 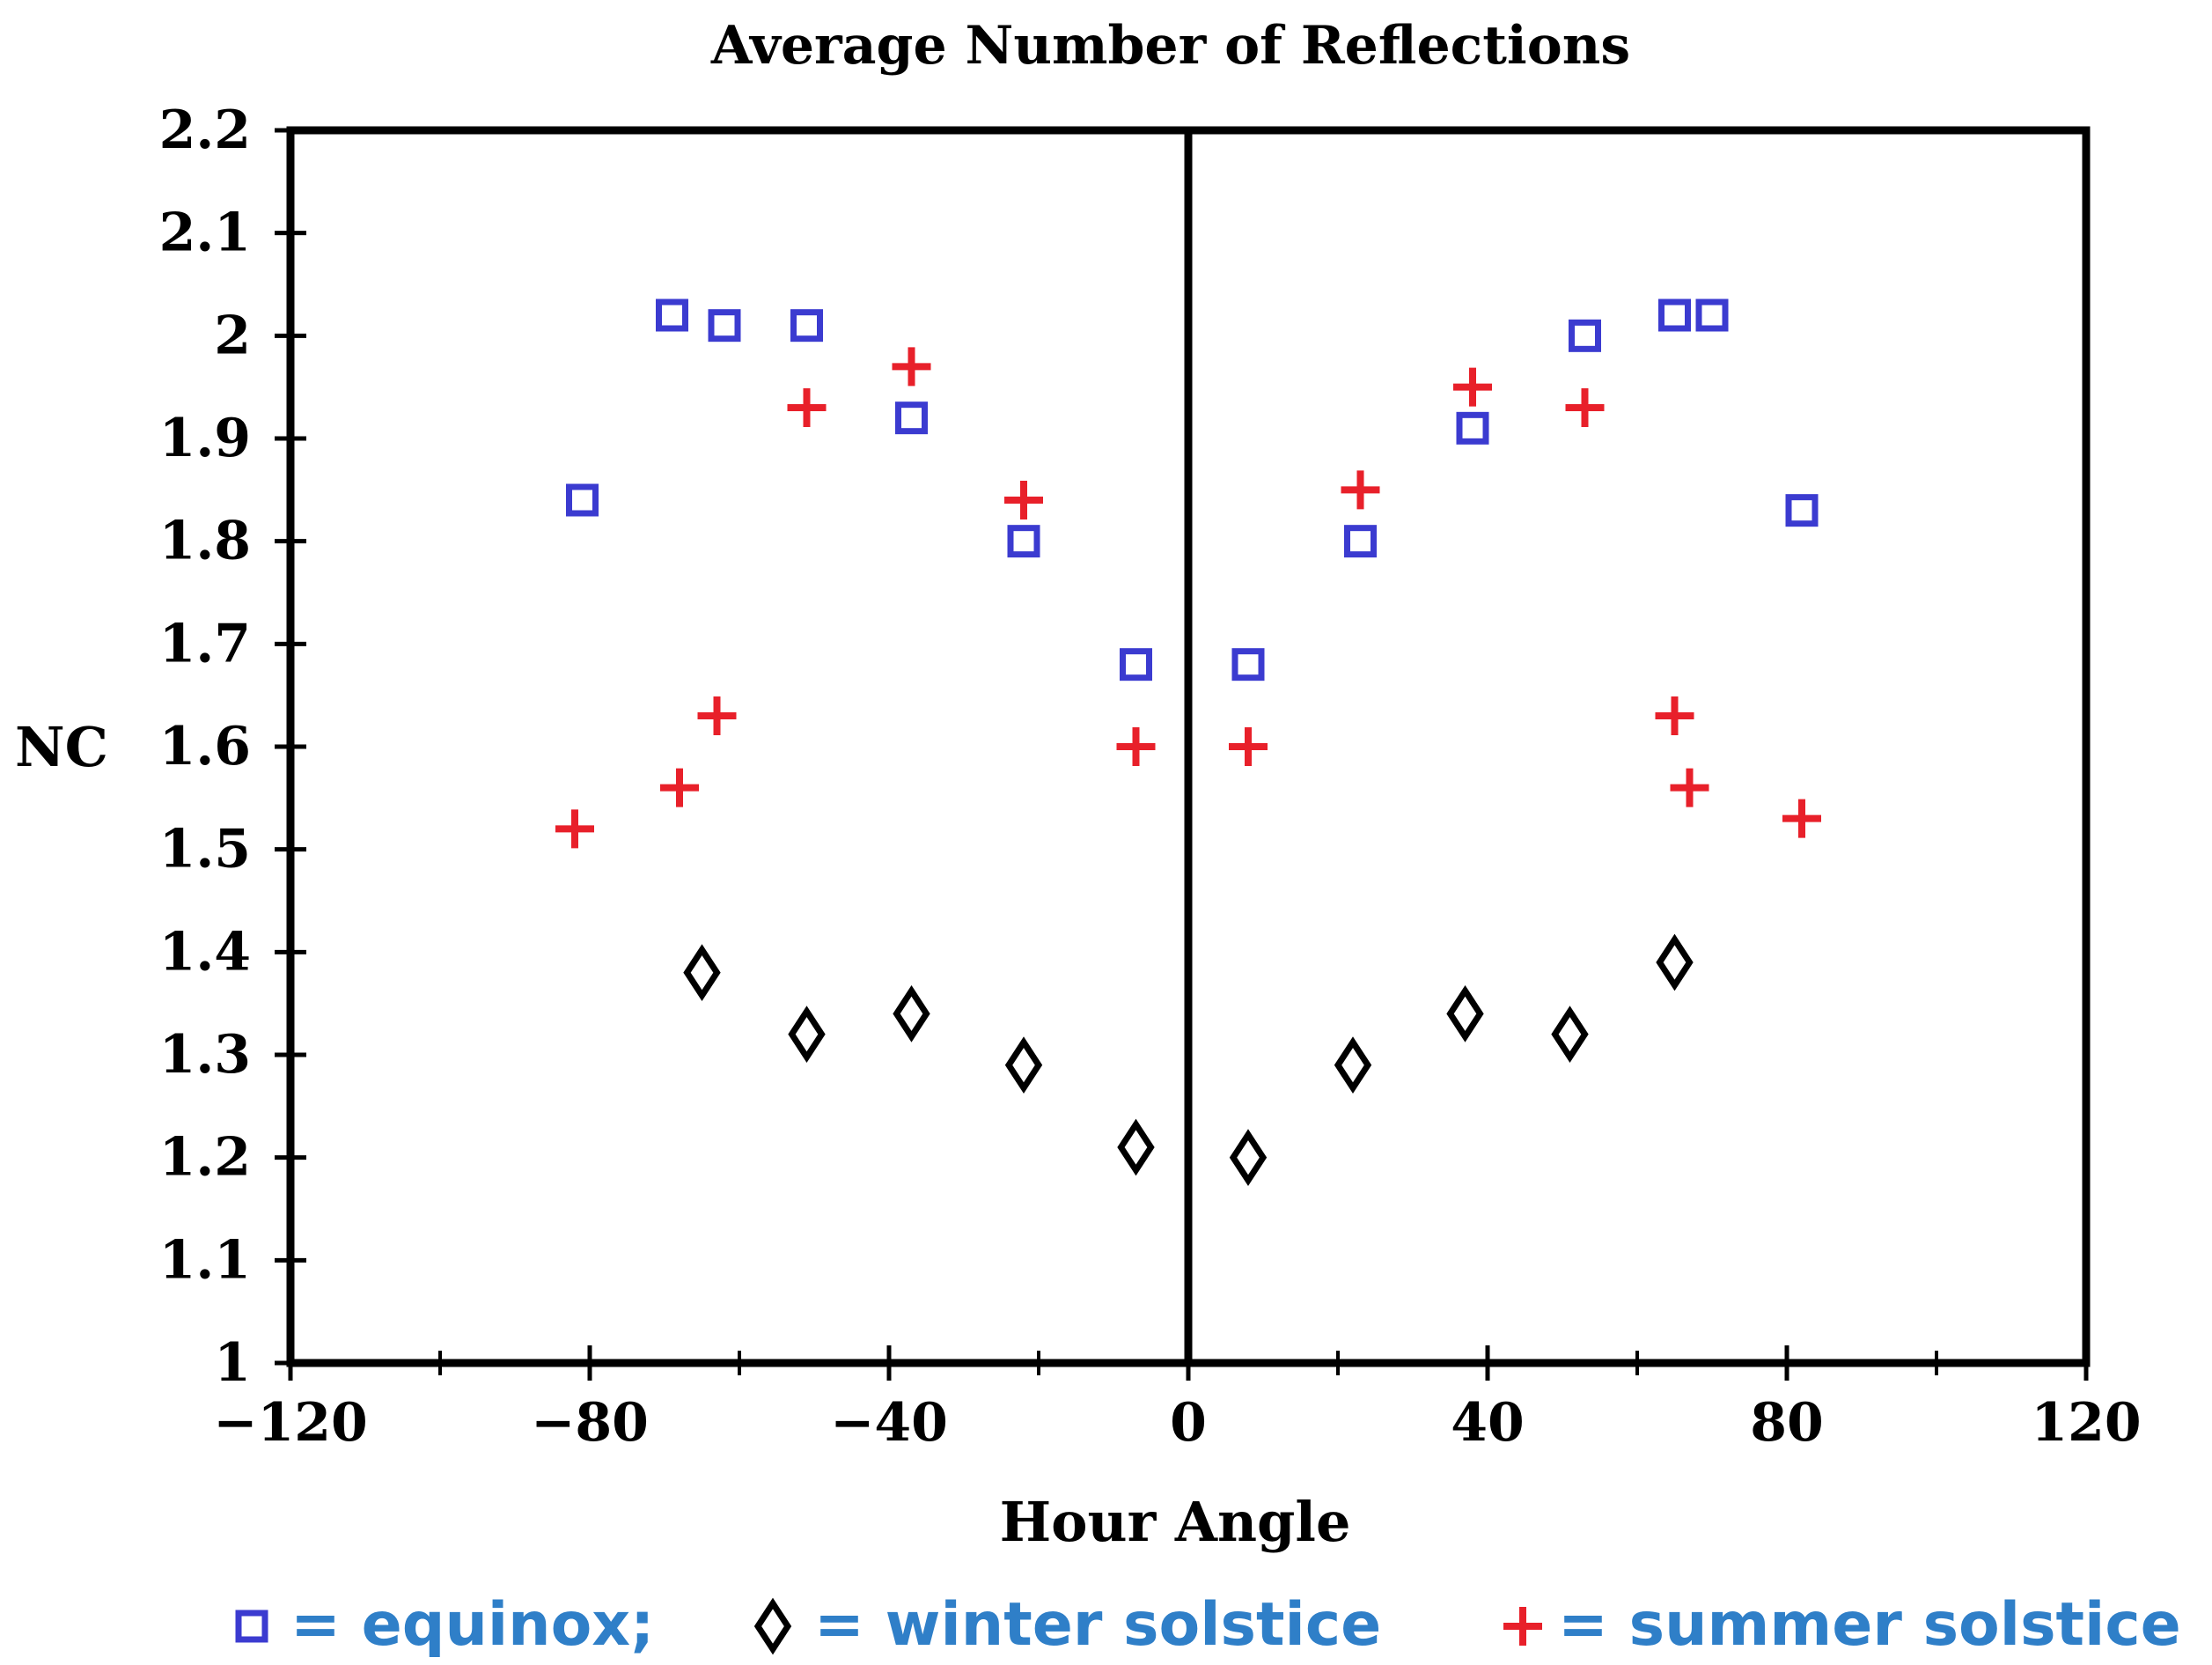 I want to click on legend-marker-square-icon, so click(x=251, y=1626).